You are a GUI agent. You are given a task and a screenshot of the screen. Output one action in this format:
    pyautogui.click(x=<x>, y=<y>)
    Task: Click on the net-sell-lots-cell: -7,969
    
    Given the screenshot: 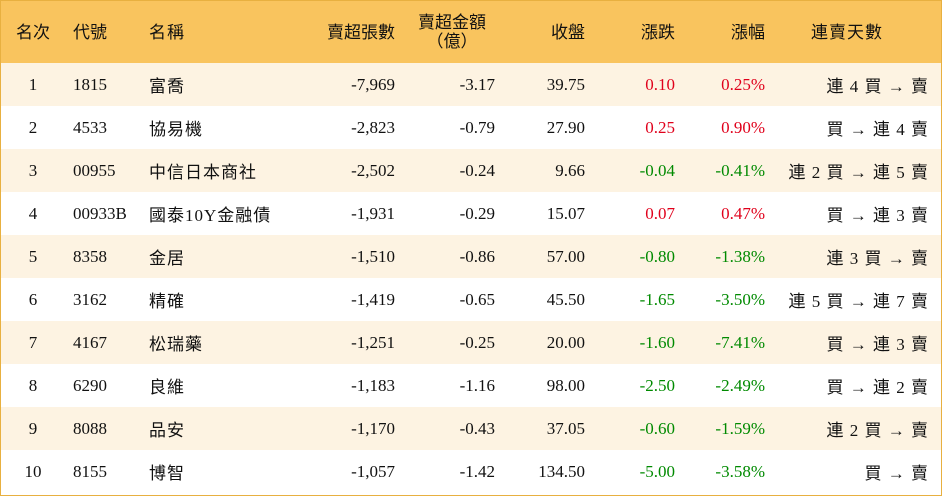 What is the action you would take?
    pyautogui.click(x=373, y=84)
    